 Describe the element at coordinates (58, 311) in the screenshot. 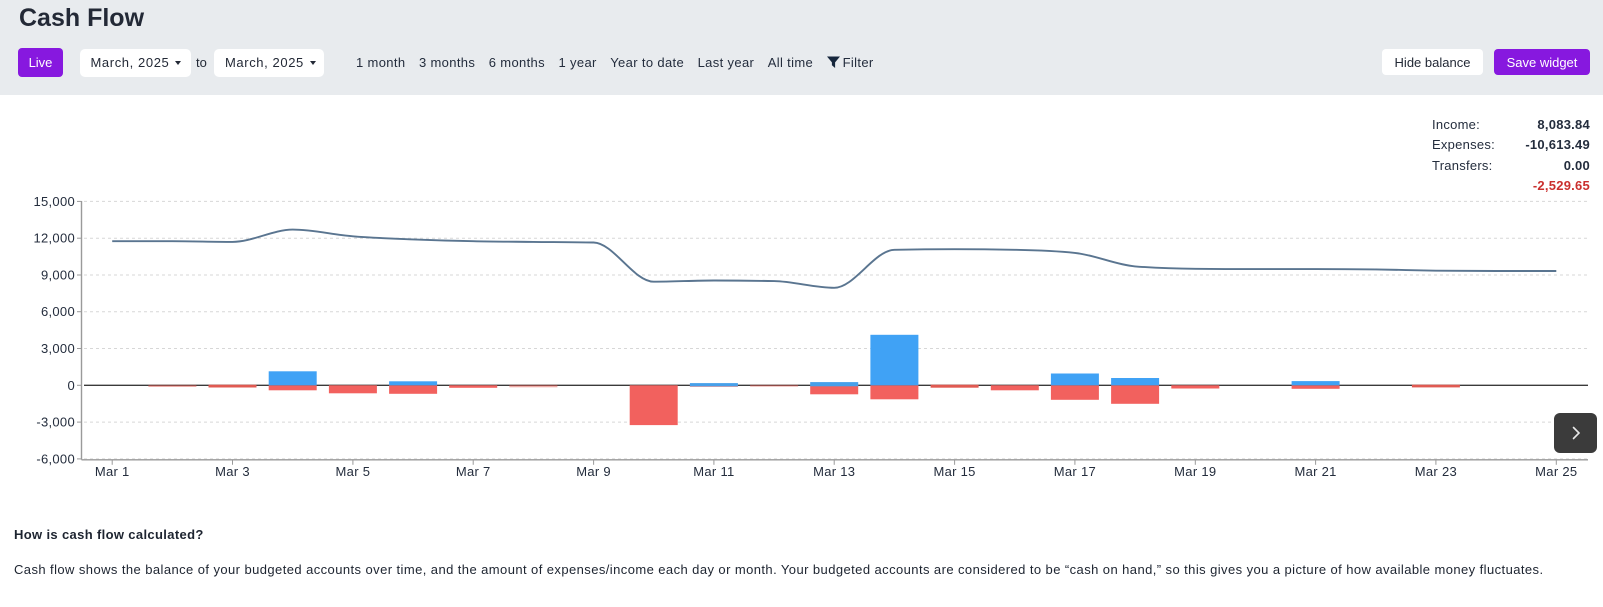

I see `svg-text: 6,000` at that location.